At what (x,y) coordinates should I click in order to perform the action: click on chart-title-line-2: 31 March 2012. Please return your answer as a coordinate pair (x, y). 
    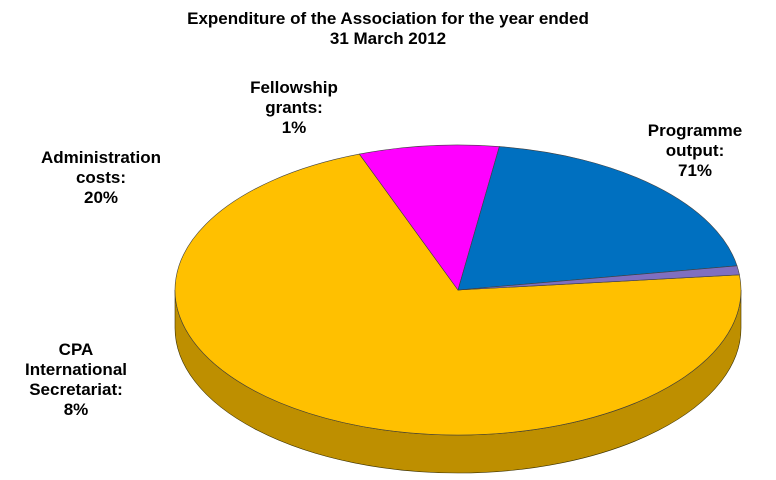
    Looking at the image, I should click on (388, 38).